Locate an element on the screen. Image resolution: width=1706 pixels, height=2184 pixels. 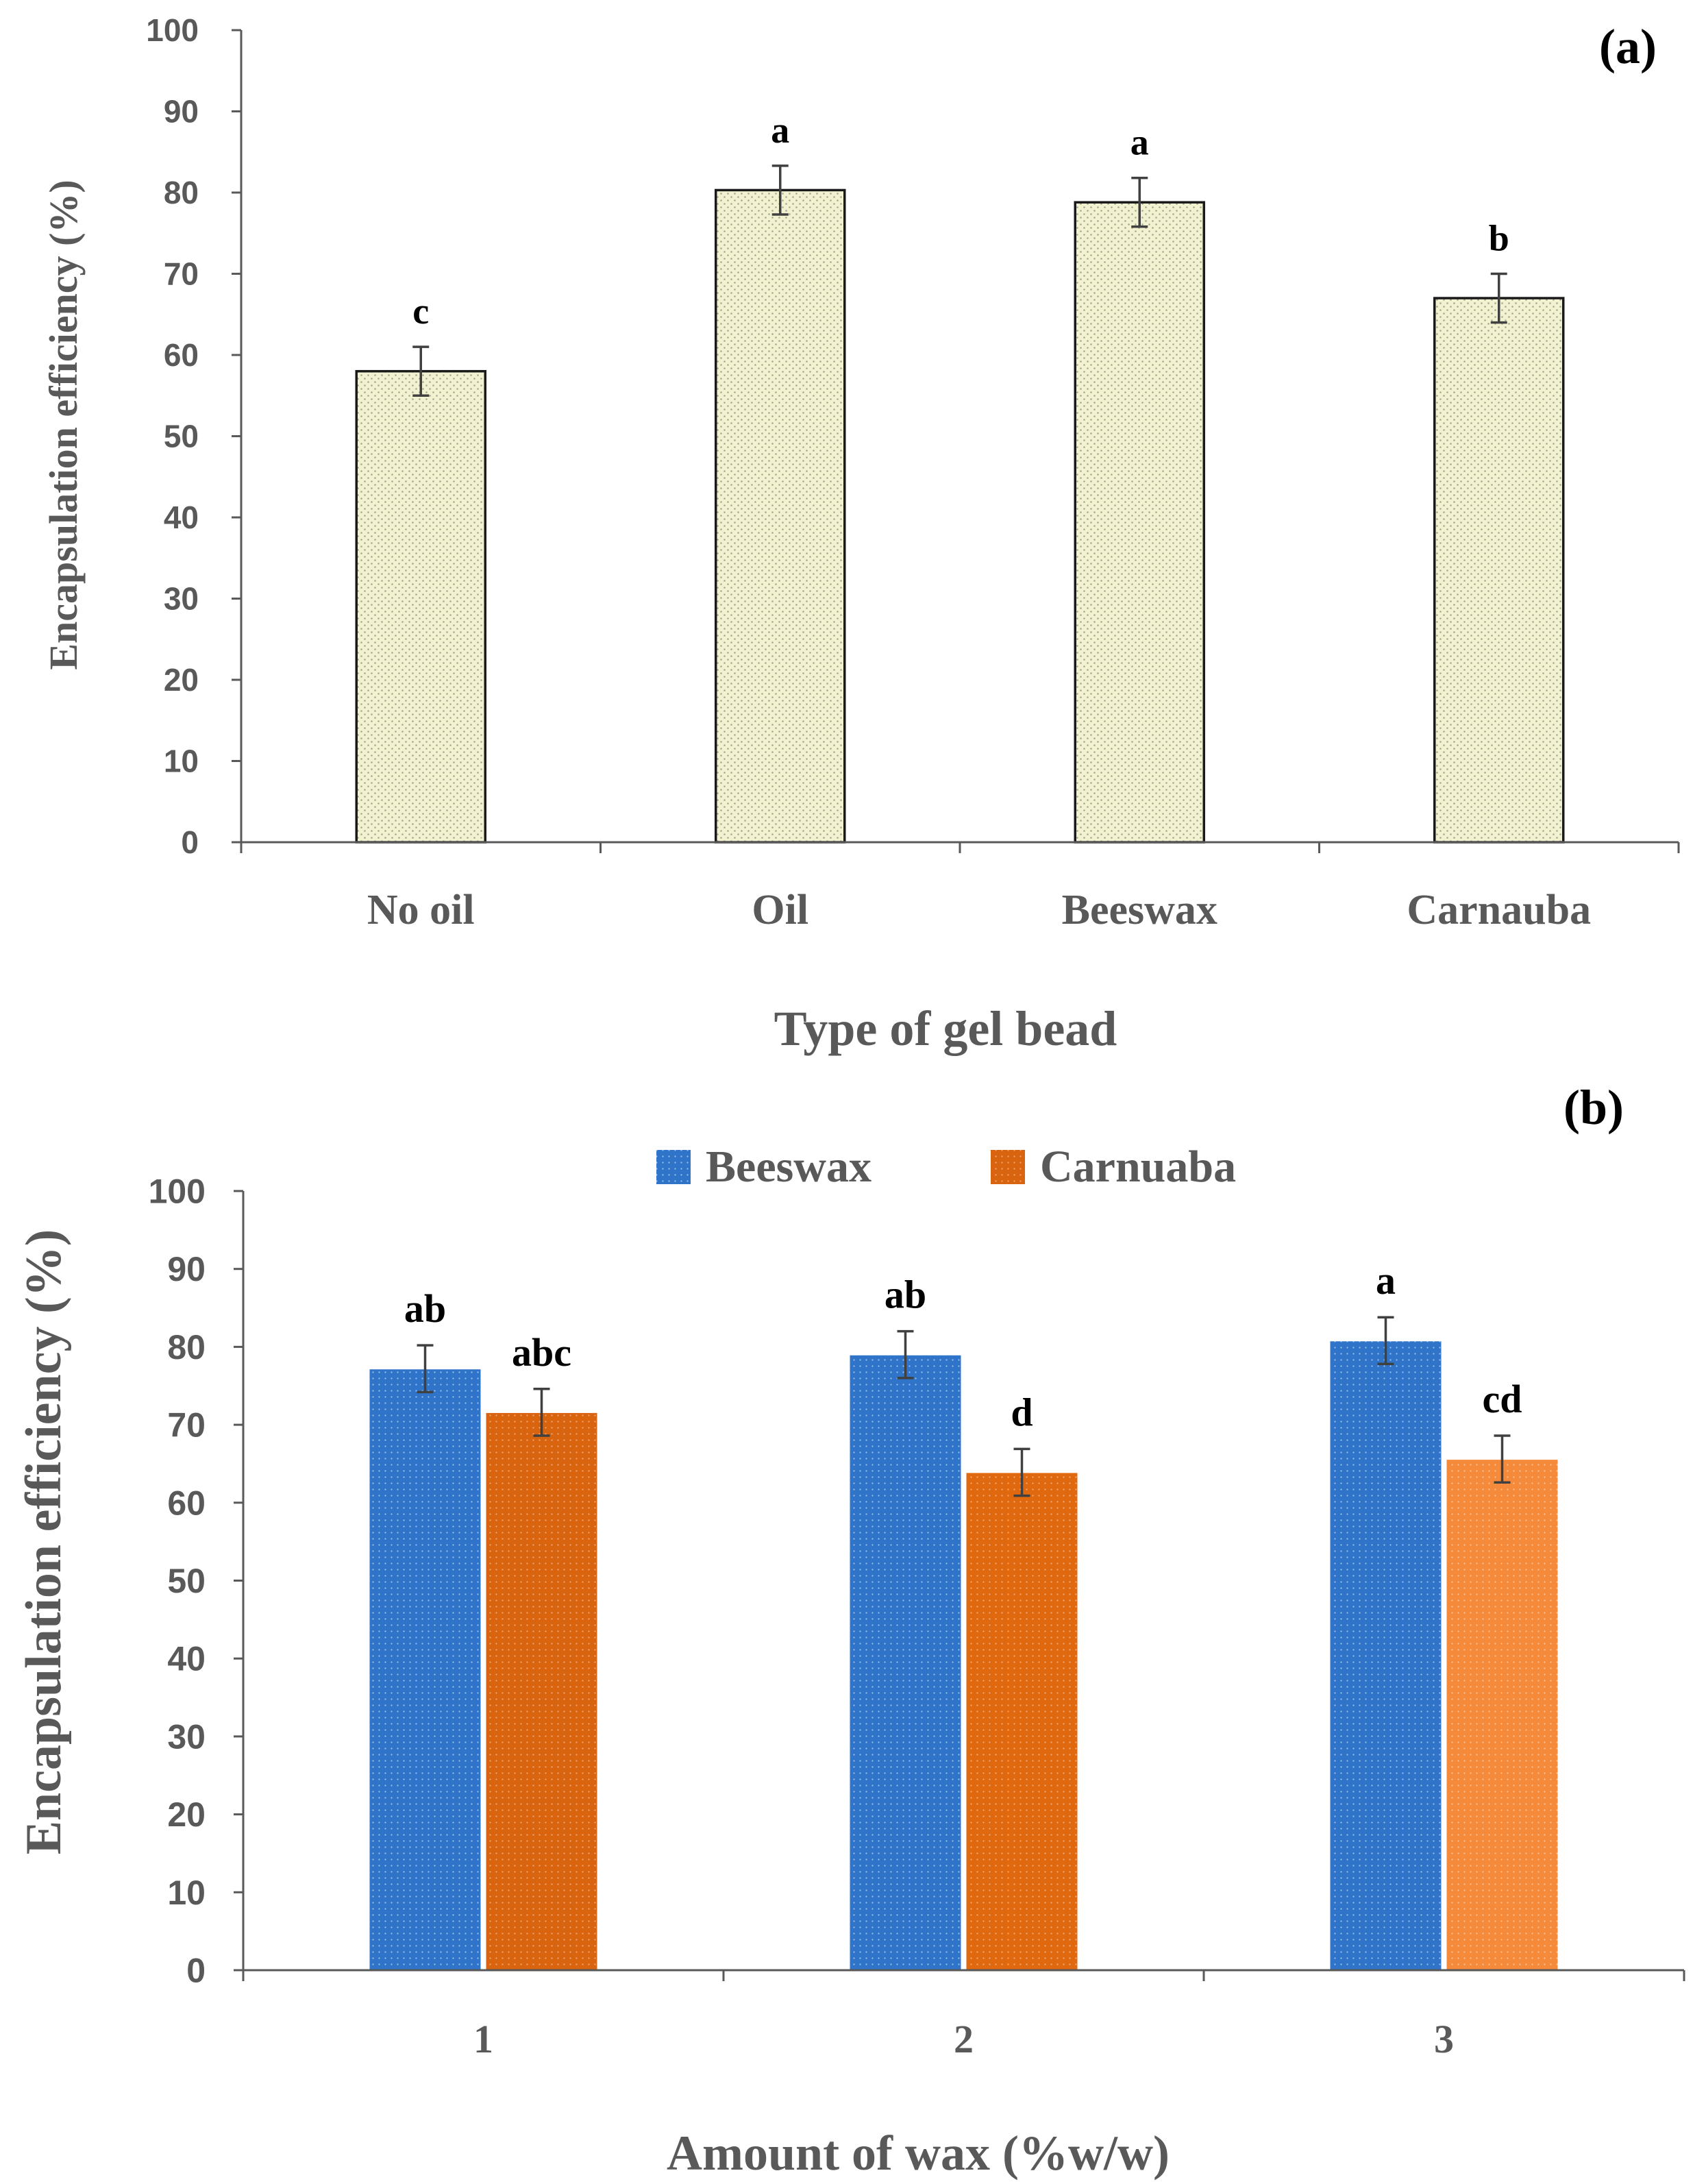
legend-b: Beeswax Carnuaba is located at coordinates (946, 1167).